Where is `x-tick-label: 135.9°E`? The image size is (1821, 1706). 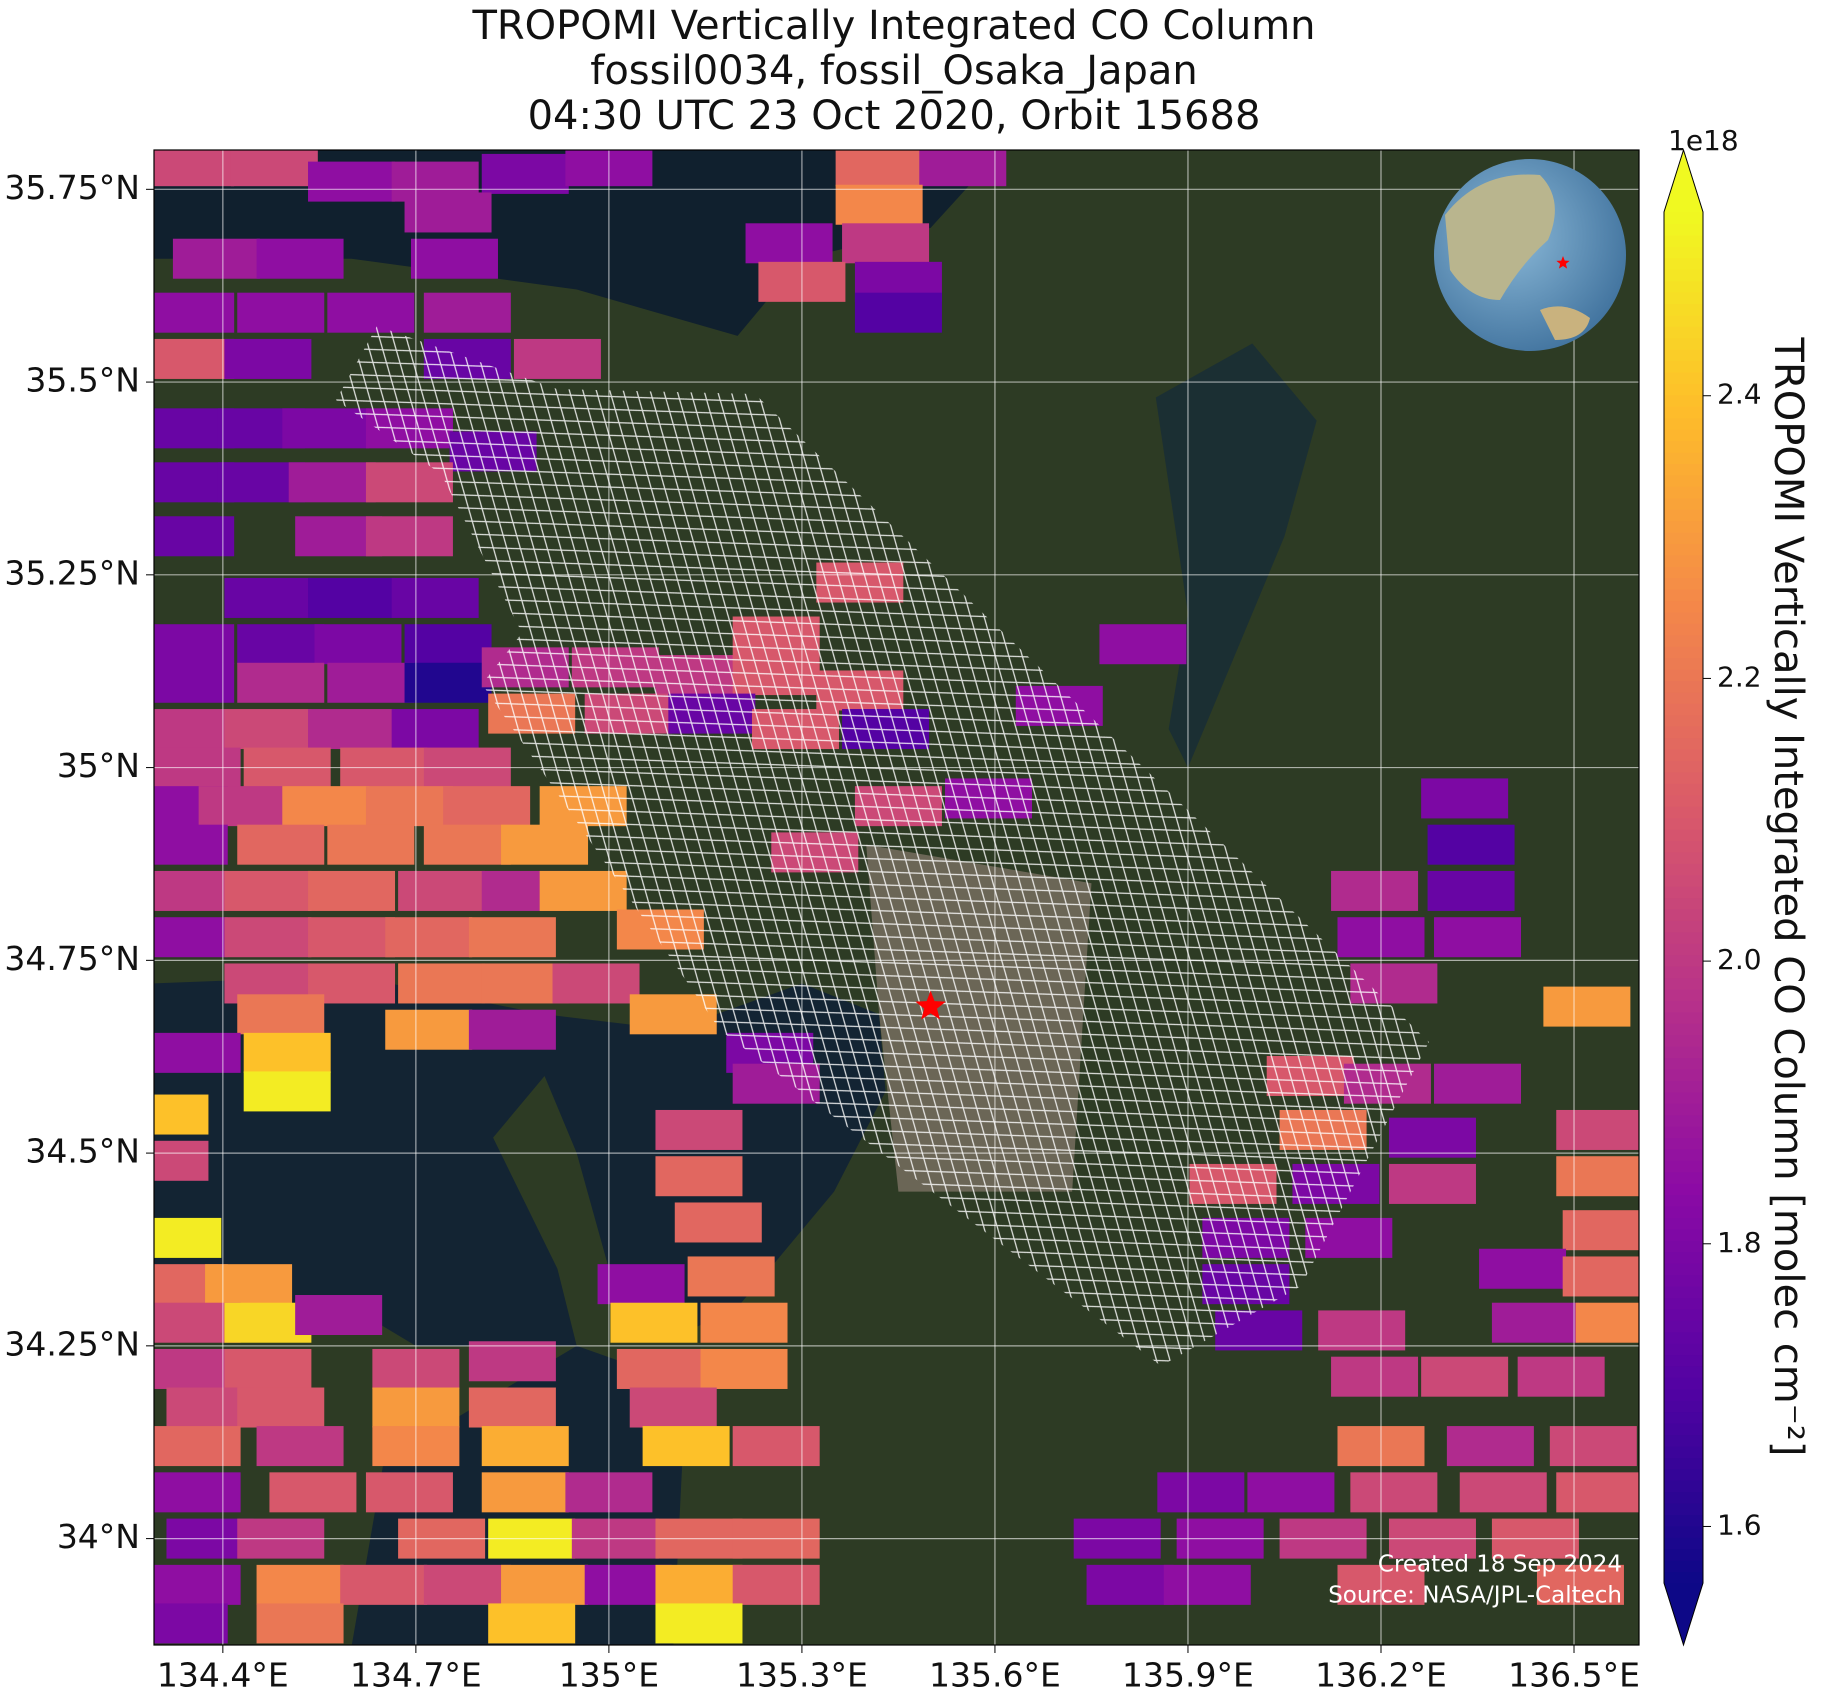 x-tick-label: 135.9°E is located at coordinates (1188, 1675).